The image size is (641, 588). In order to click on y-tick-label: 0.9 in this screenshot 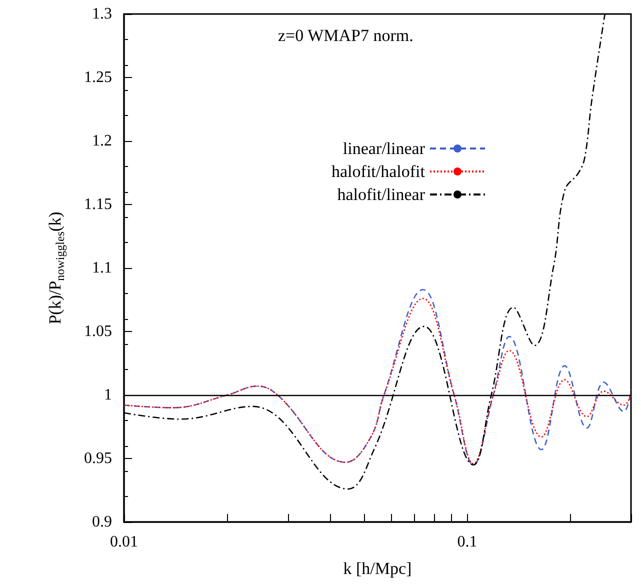, I will do `click(102, 522)`.